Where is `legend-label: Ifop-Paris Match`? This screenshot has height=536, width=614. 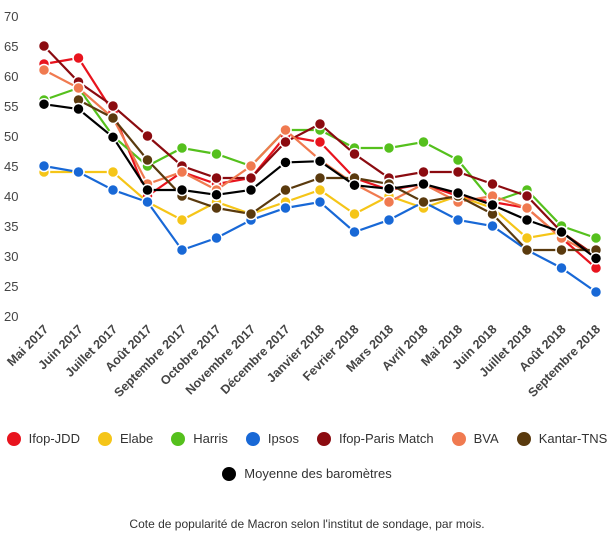
legend-label: Ifop-Paris Match is located at coordinates (386, 438).